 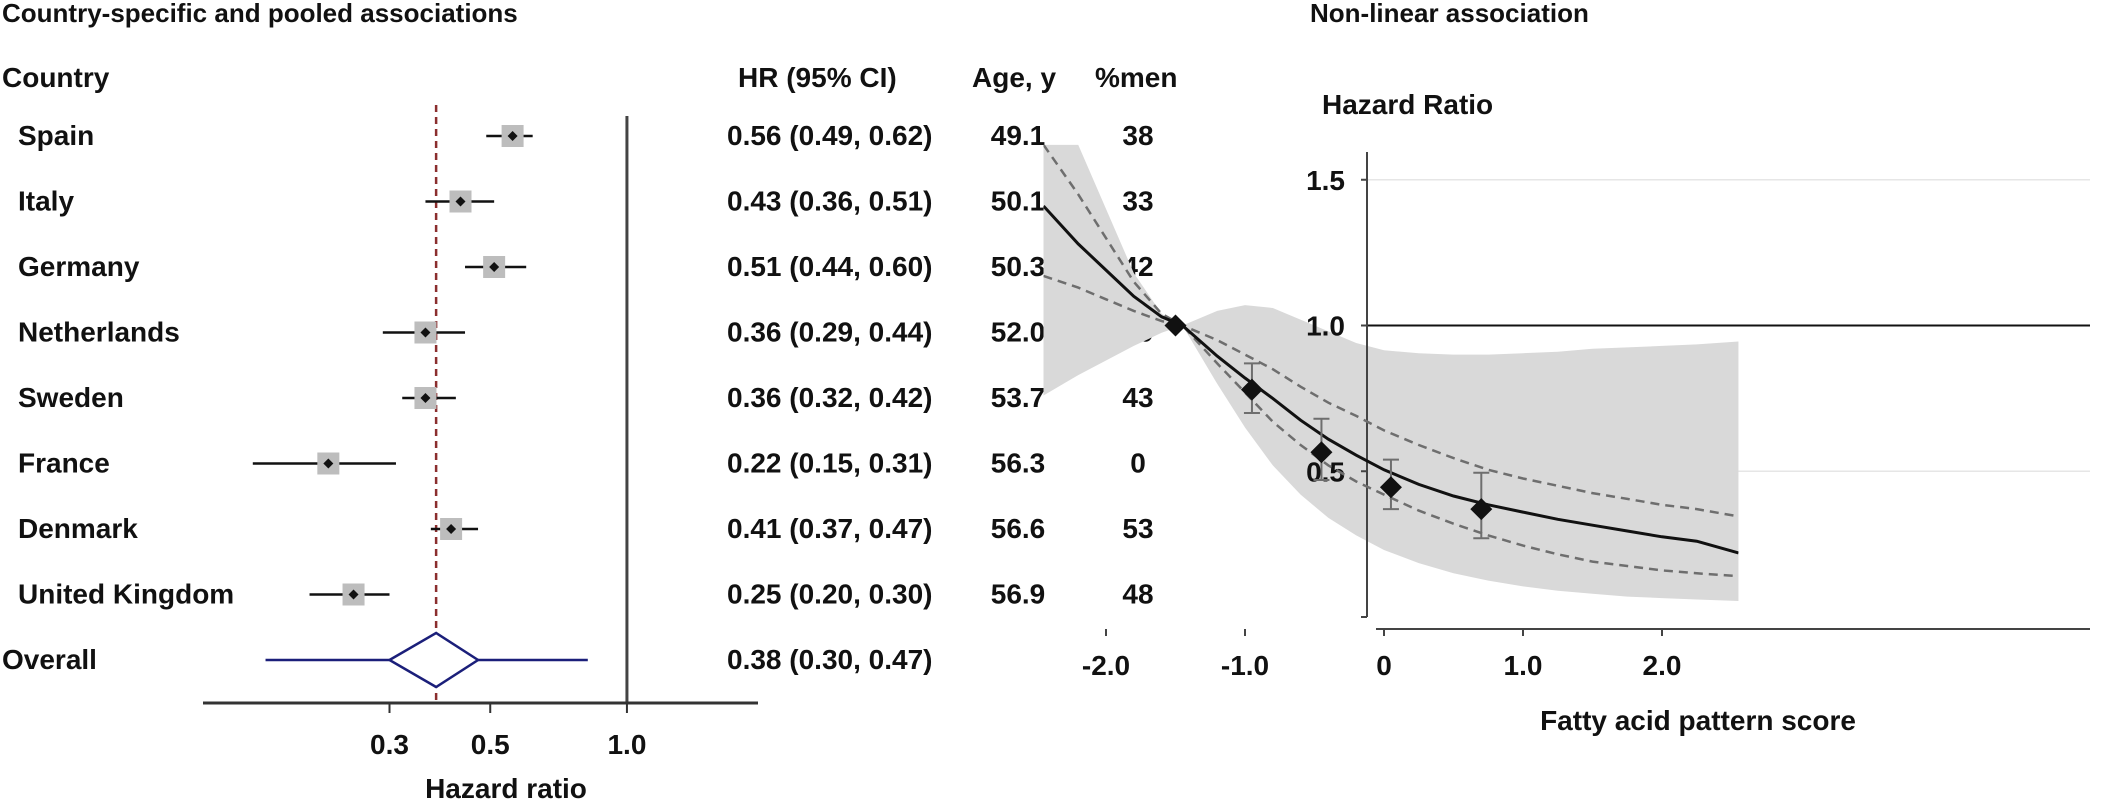 I want to click on forest-reference-lines, so click(x=531, y=404).